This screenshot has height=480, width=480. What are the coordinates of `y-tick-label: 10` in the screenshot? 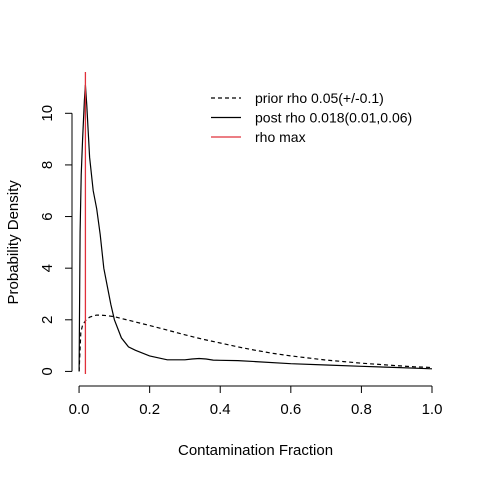 It's located at (47, 113).